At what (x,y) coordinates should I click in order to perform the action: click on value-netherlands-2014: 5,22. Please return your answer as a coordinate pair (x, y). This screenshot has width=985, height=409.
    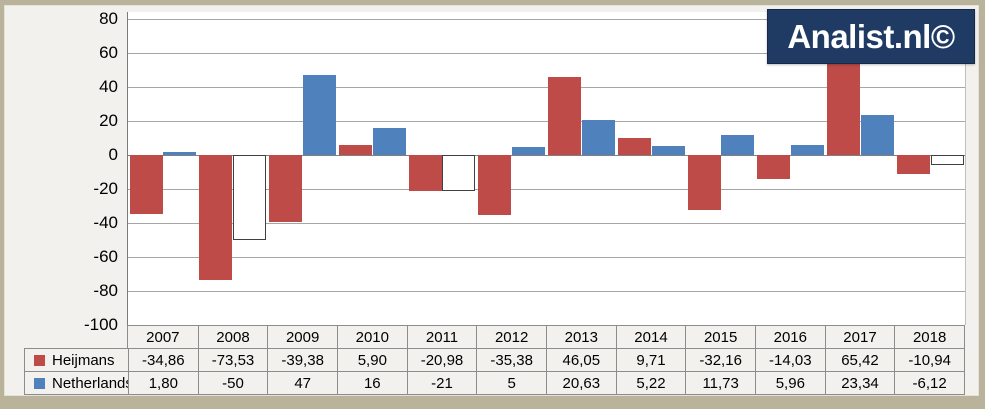
    Looking at the image, I should click on (650, 383).